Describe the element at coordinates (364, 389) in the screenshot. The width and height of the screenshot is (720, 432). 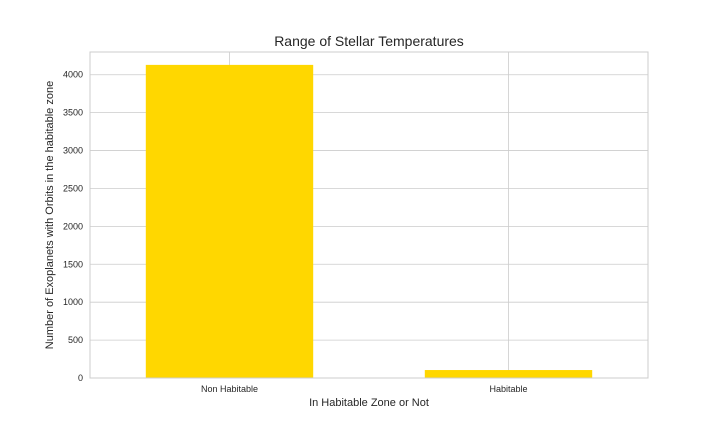
I see `x-tick-labels: Non Habitable Habitable` at that location.